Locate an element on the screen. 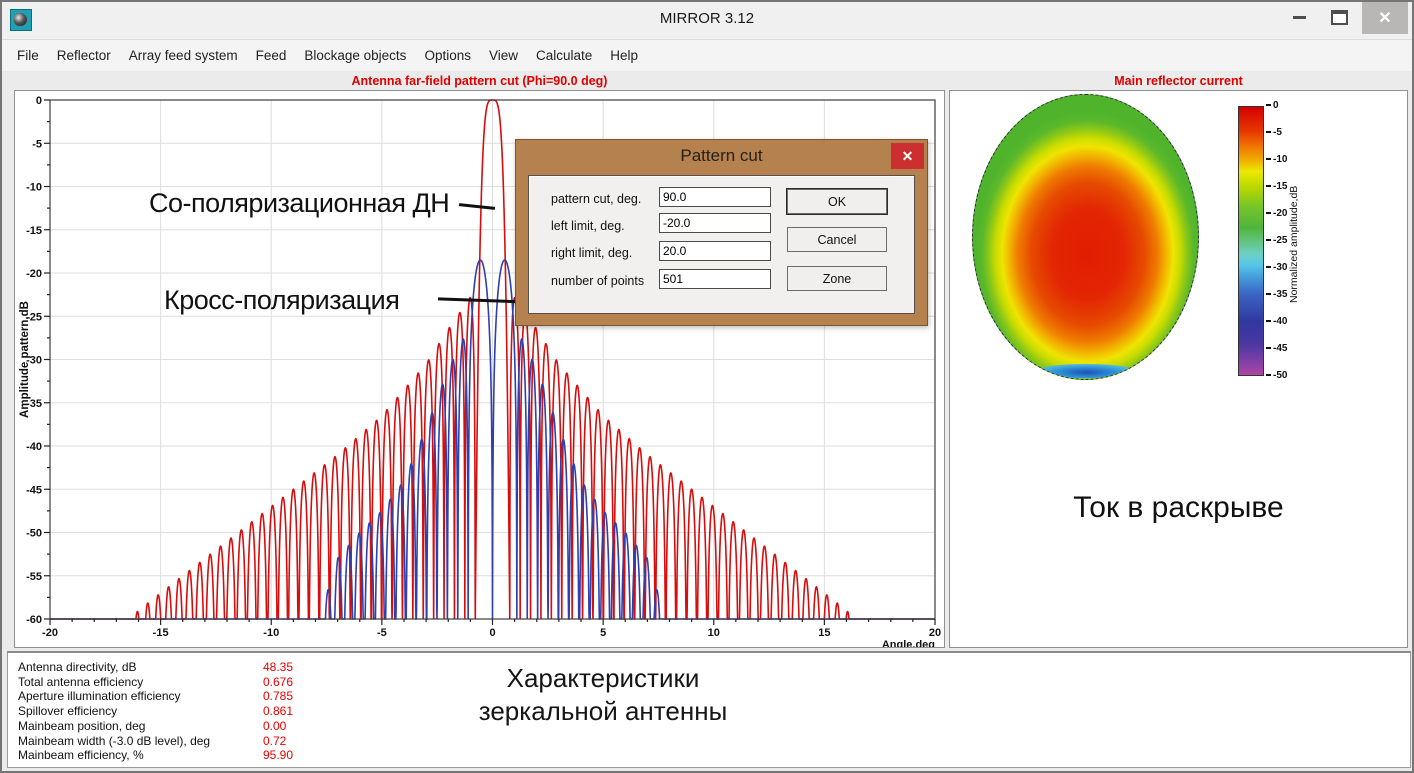 This screenshot has width=1414, height=773. result-label: Antenna directivity, dB is located at coordinates (77, 667).